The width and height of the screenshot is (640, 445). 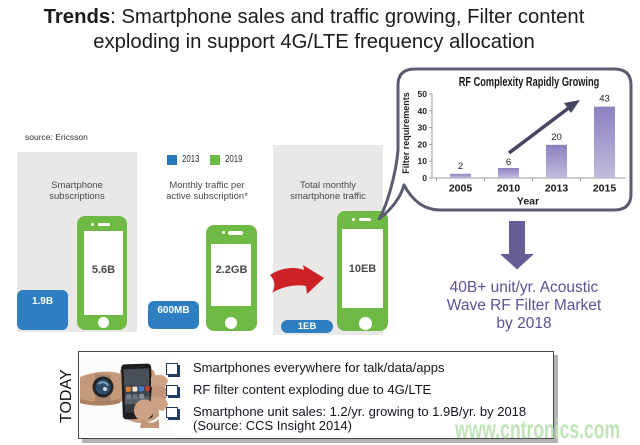 I want to click on svg-text: 30, so click(x=423, y=128).